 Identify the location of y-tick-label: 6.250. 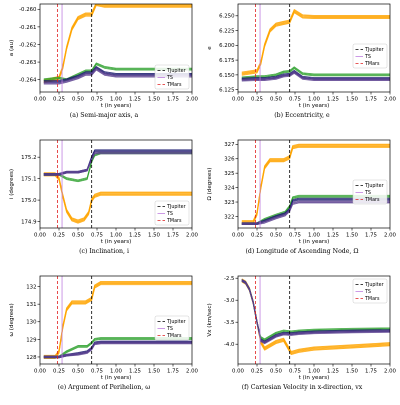
(227, 17).